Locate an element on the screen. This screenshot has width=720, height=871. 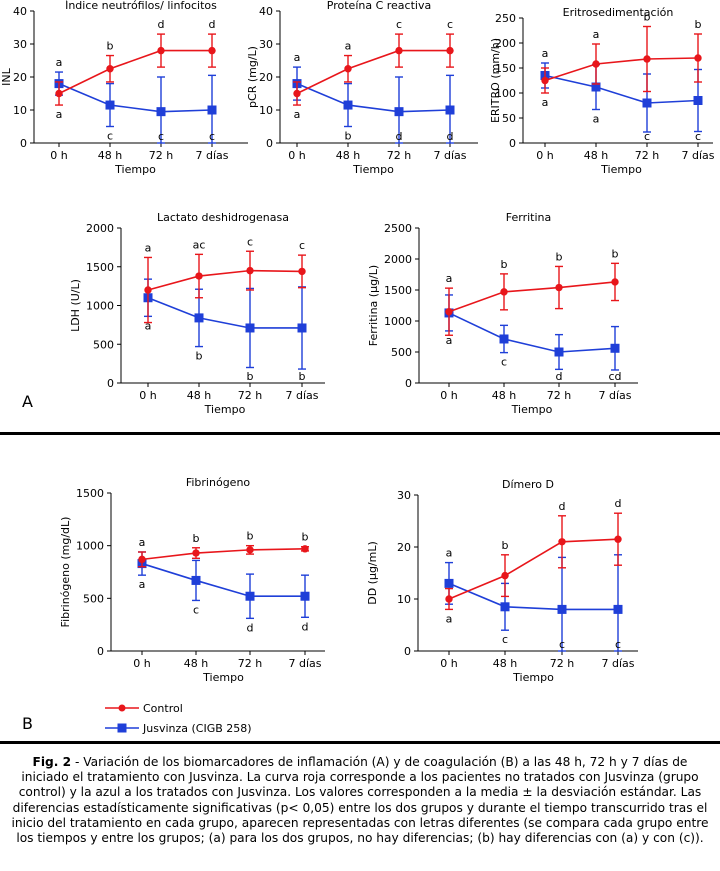
y-tick-label: 10 is located at coordinates (20, 110).